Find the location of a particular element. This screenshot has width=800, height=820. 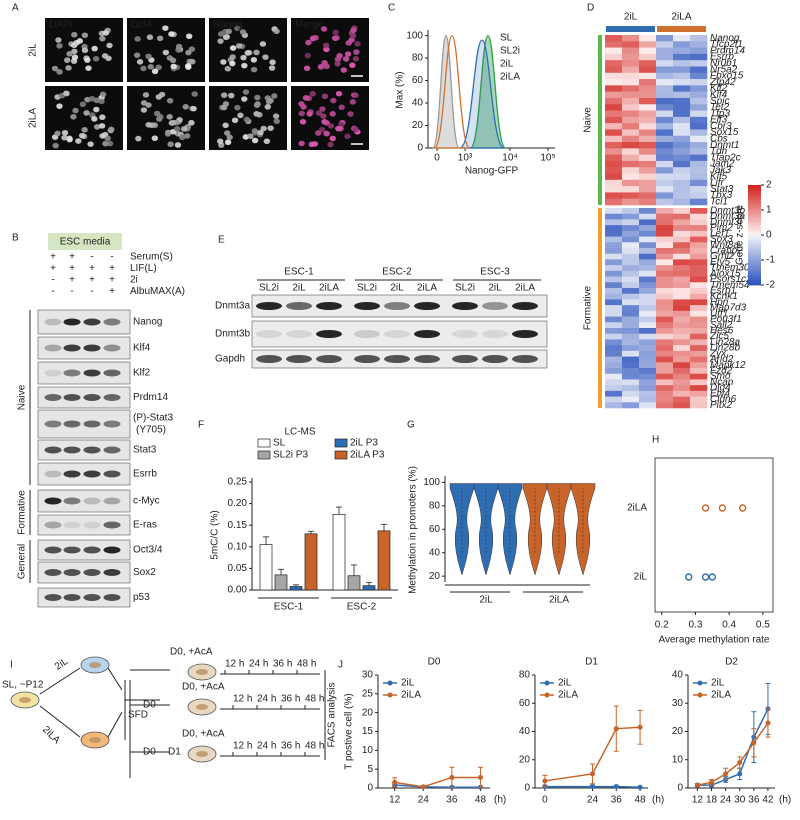

y-tick-label: 0.20 is located at coordinates (238, 503).